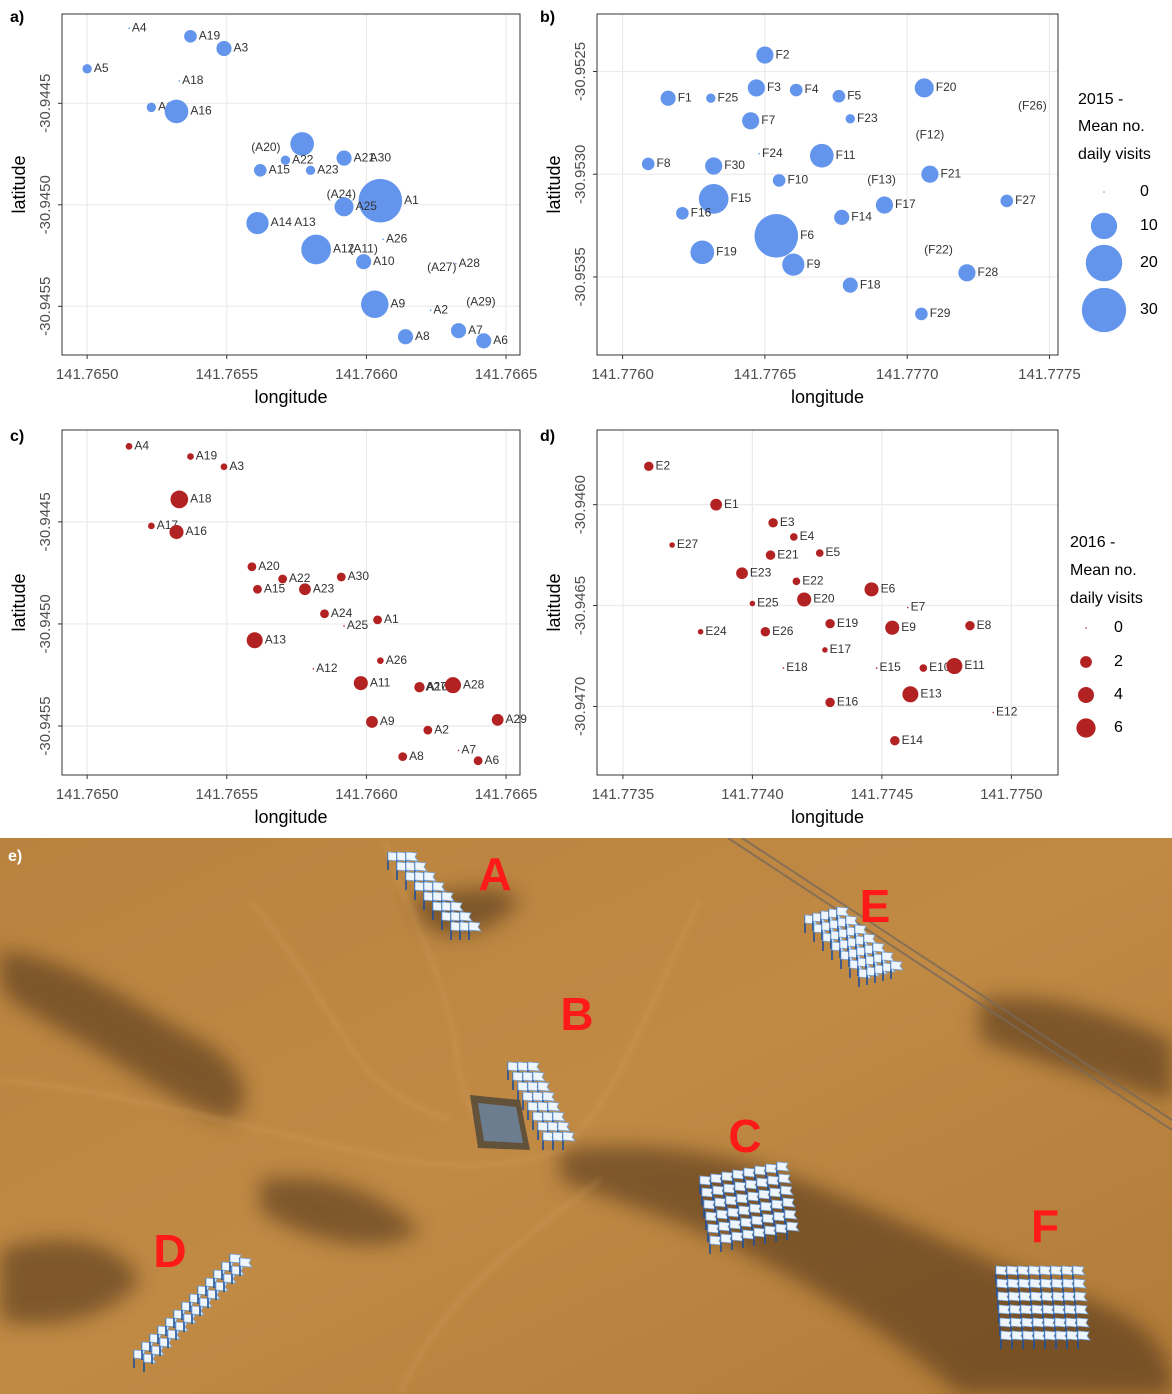 Image resolution: width=1172 pixels, height=1394 pixels. Describe the element at coordinates (291, 184) in the screenshot. I see `plot-background` at that location.